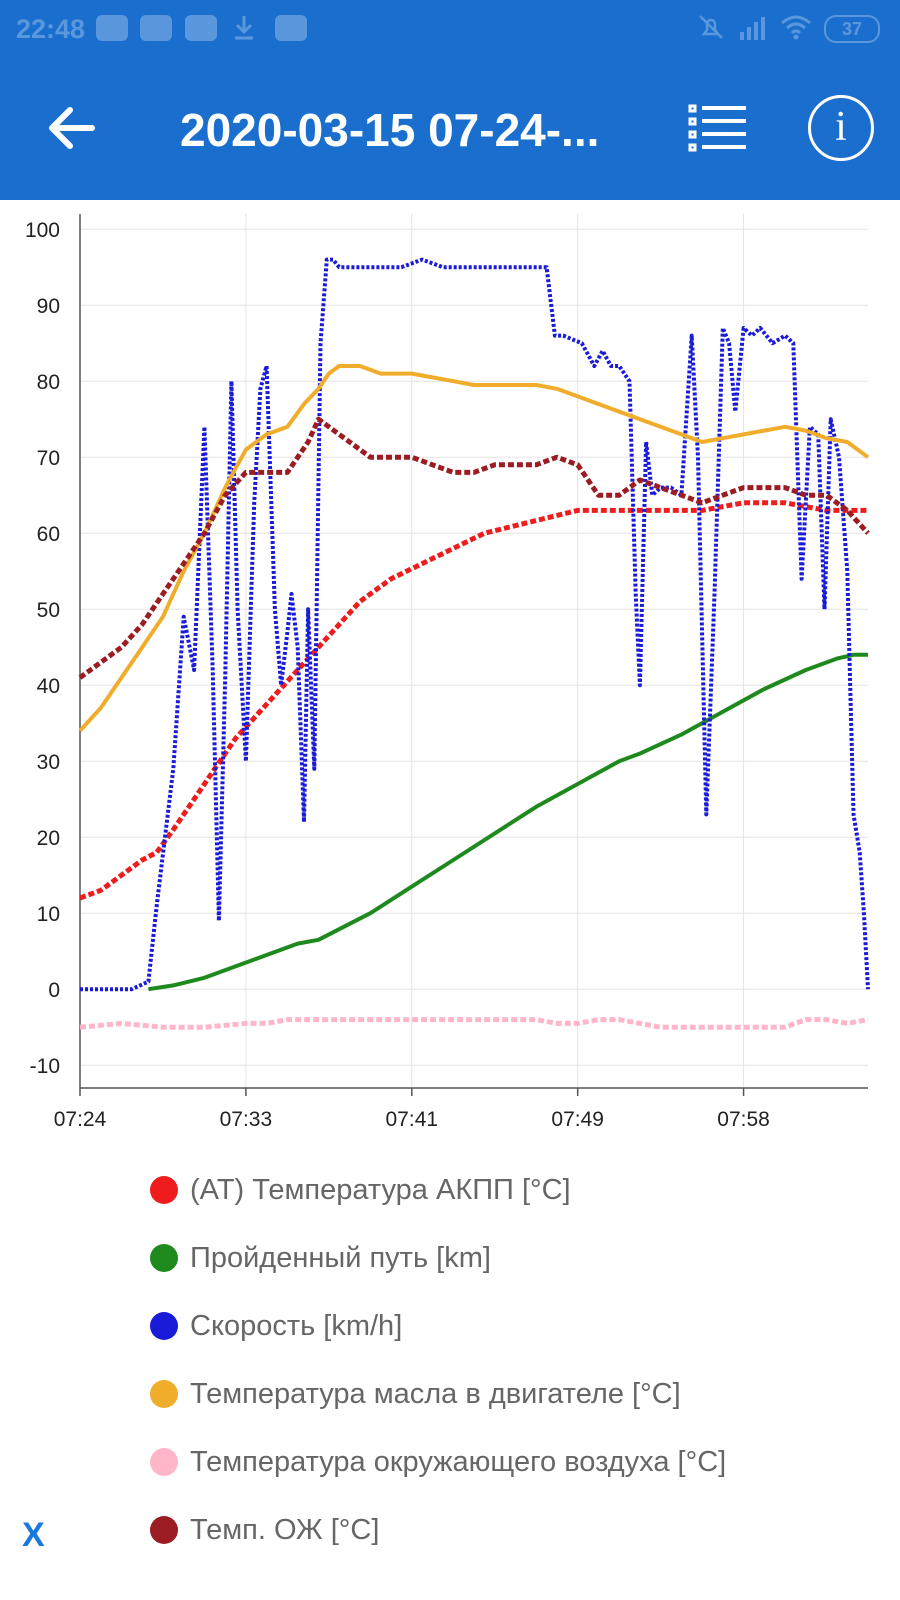 The width and height of the screenshot is (900, 1600). What do you see at coordinates (33, 1535) in the screenshot?
I see `close-button: X` at bounding box center [33, 1535].